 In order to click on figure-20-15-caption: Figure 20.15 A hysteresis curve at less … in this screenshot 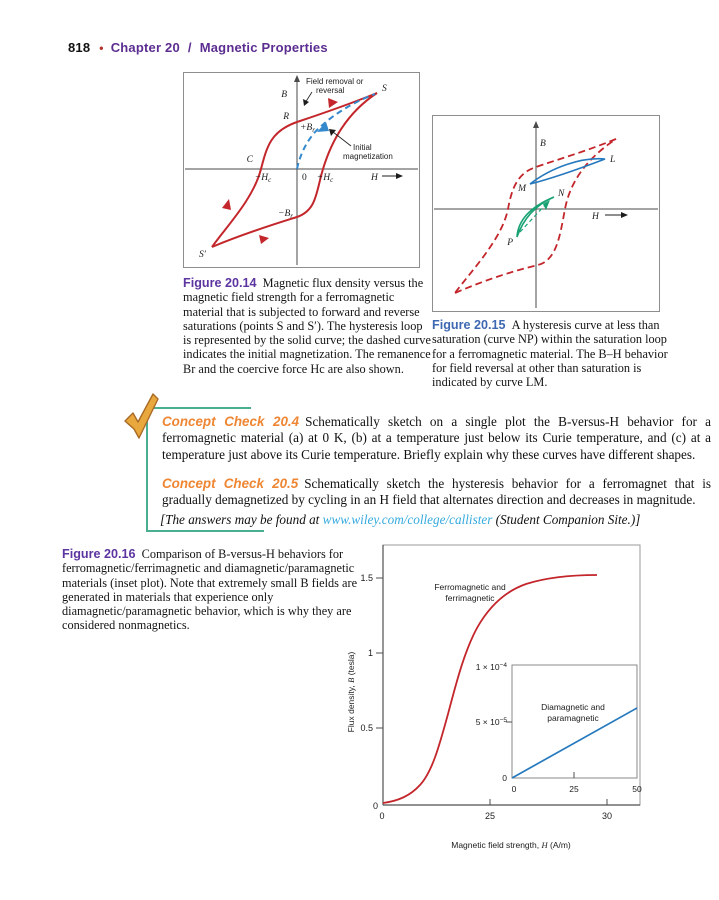, I will do `click(551, 353)`.